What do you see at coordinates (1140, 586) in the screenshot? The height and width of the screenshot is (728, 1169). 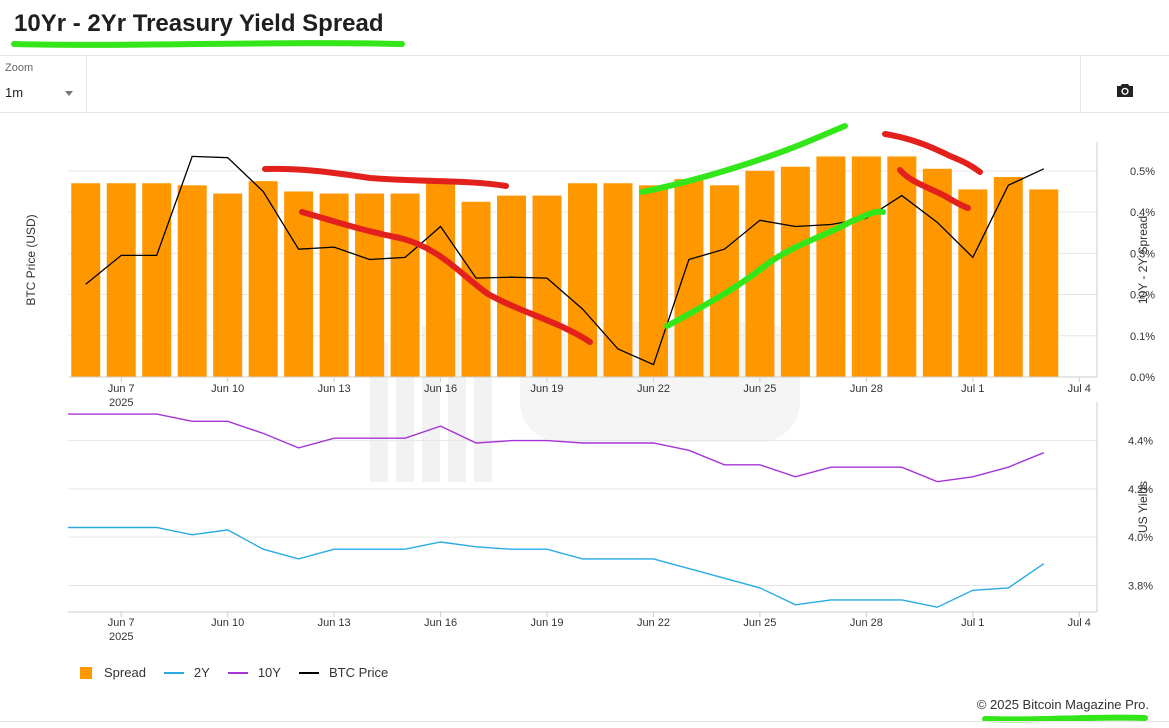 I see `bottom-y-tick-label: 3.8%` at bounding box center [1140, 586].